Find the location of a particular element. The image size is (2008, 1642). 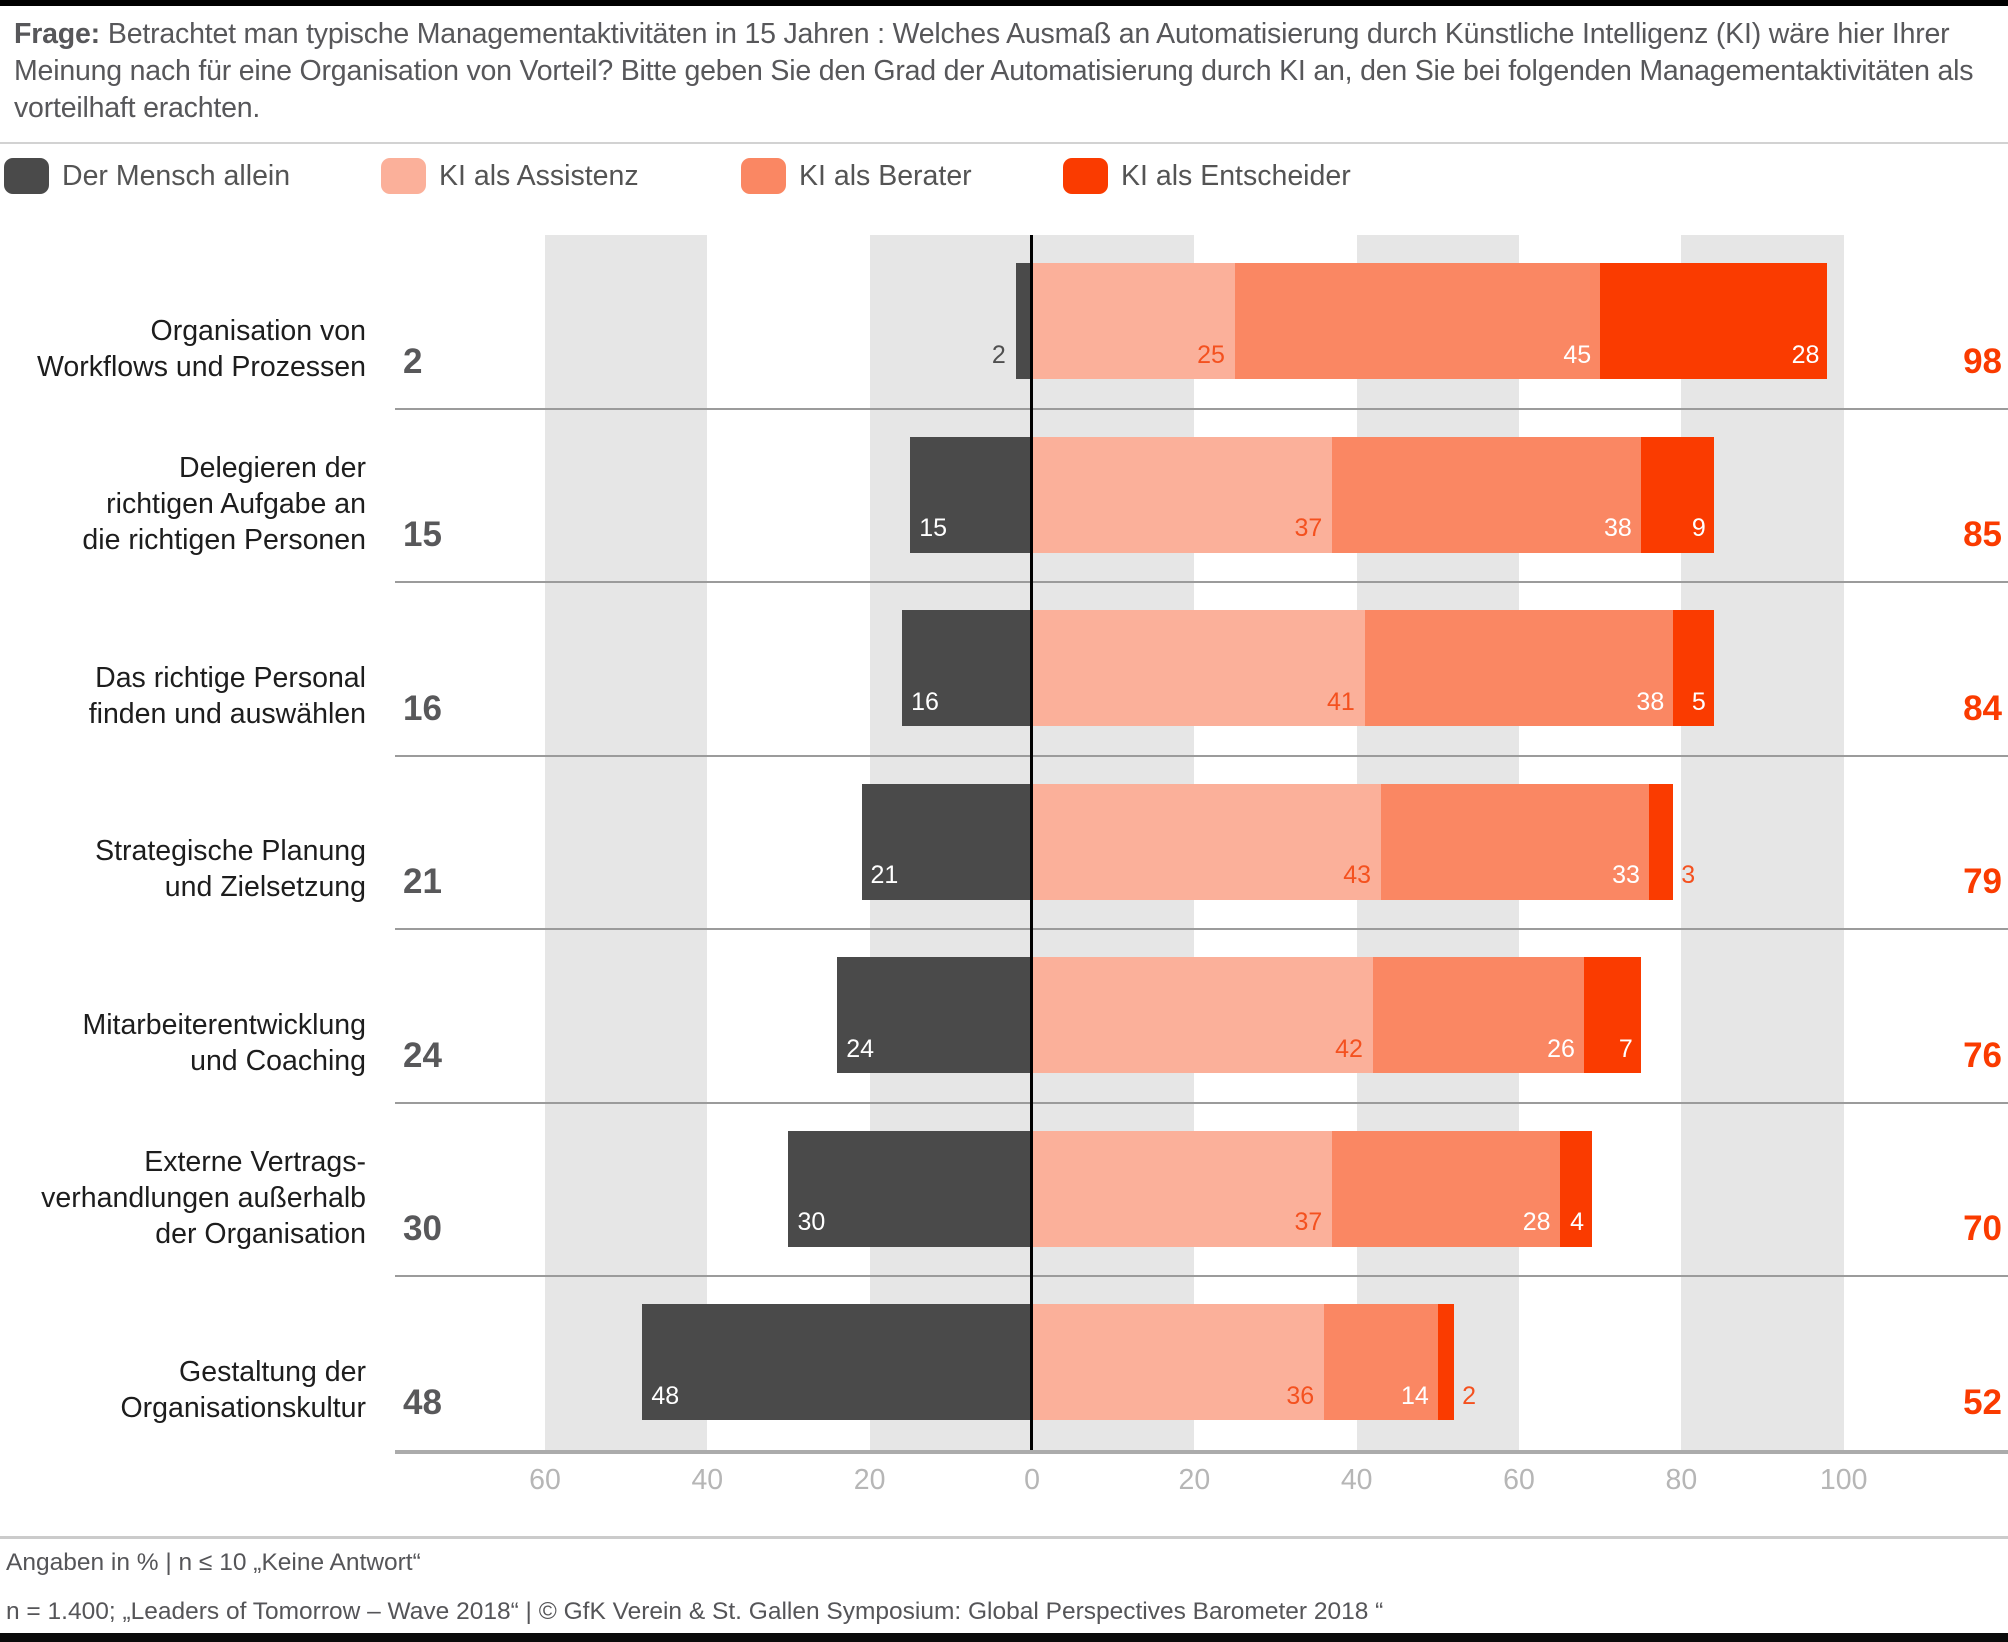

category-label-line: Externe Vertrags- is located at coordinates (255, 1162).